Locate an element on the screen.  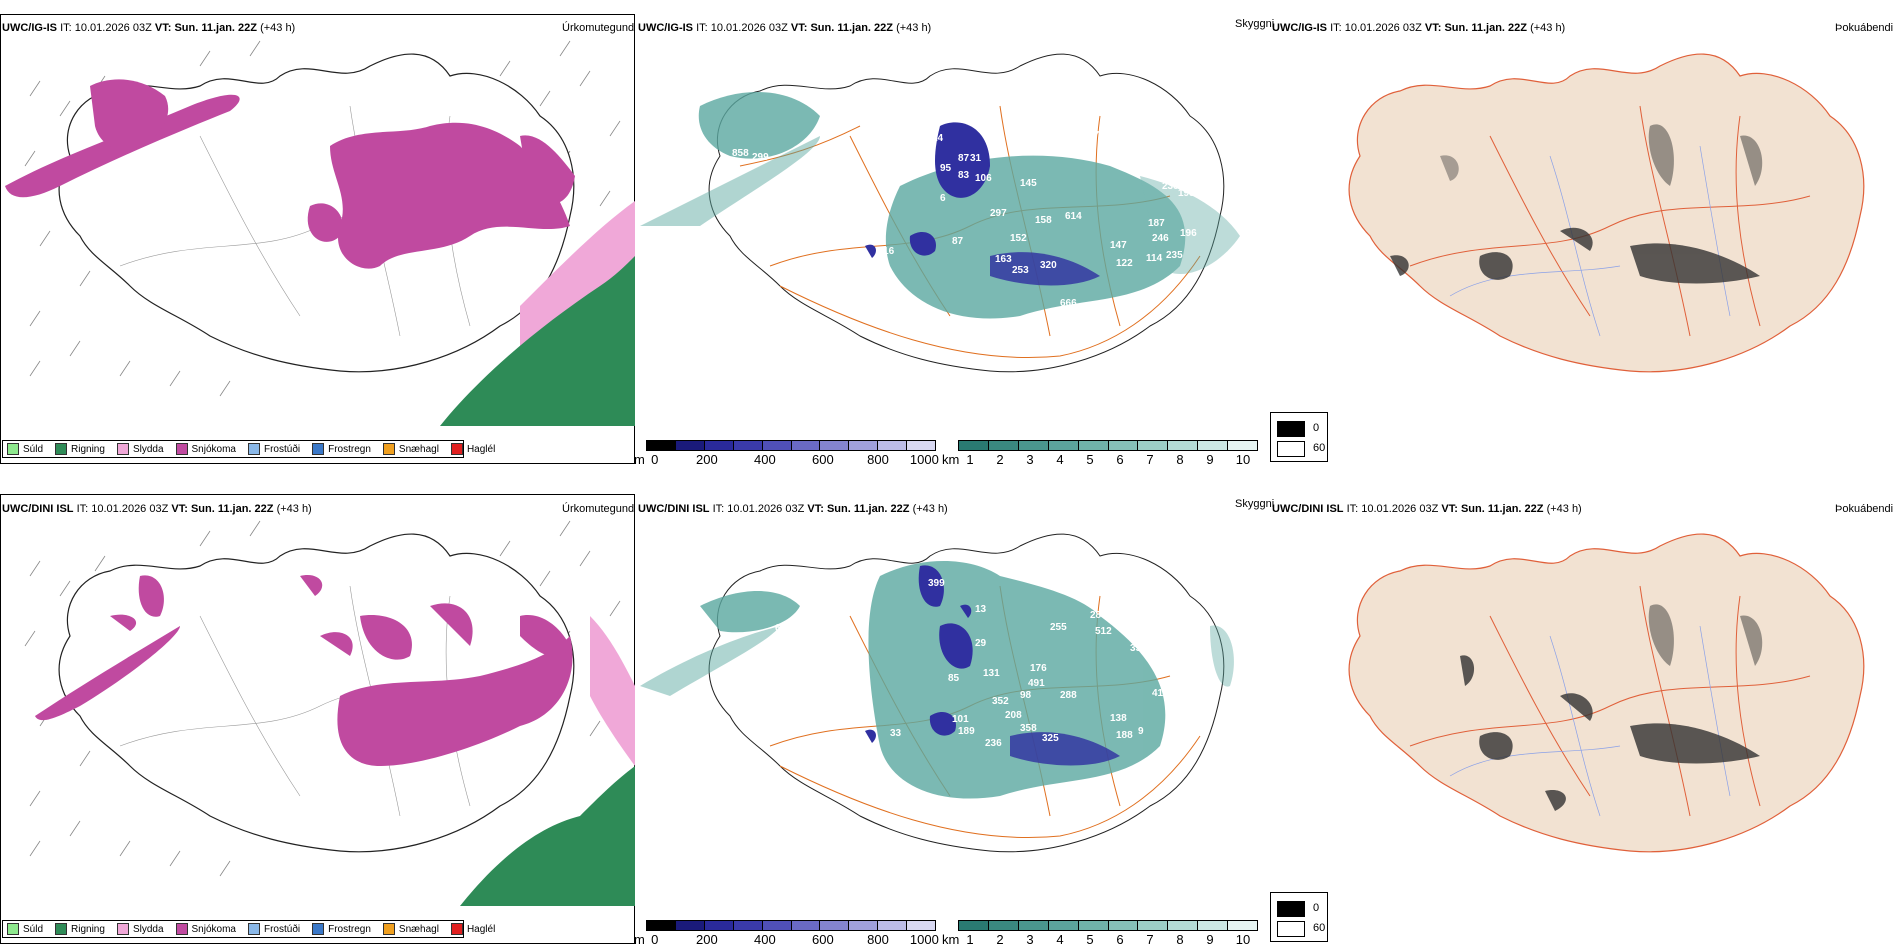
fog-label: 60 is located at coordinates (1319, 448).